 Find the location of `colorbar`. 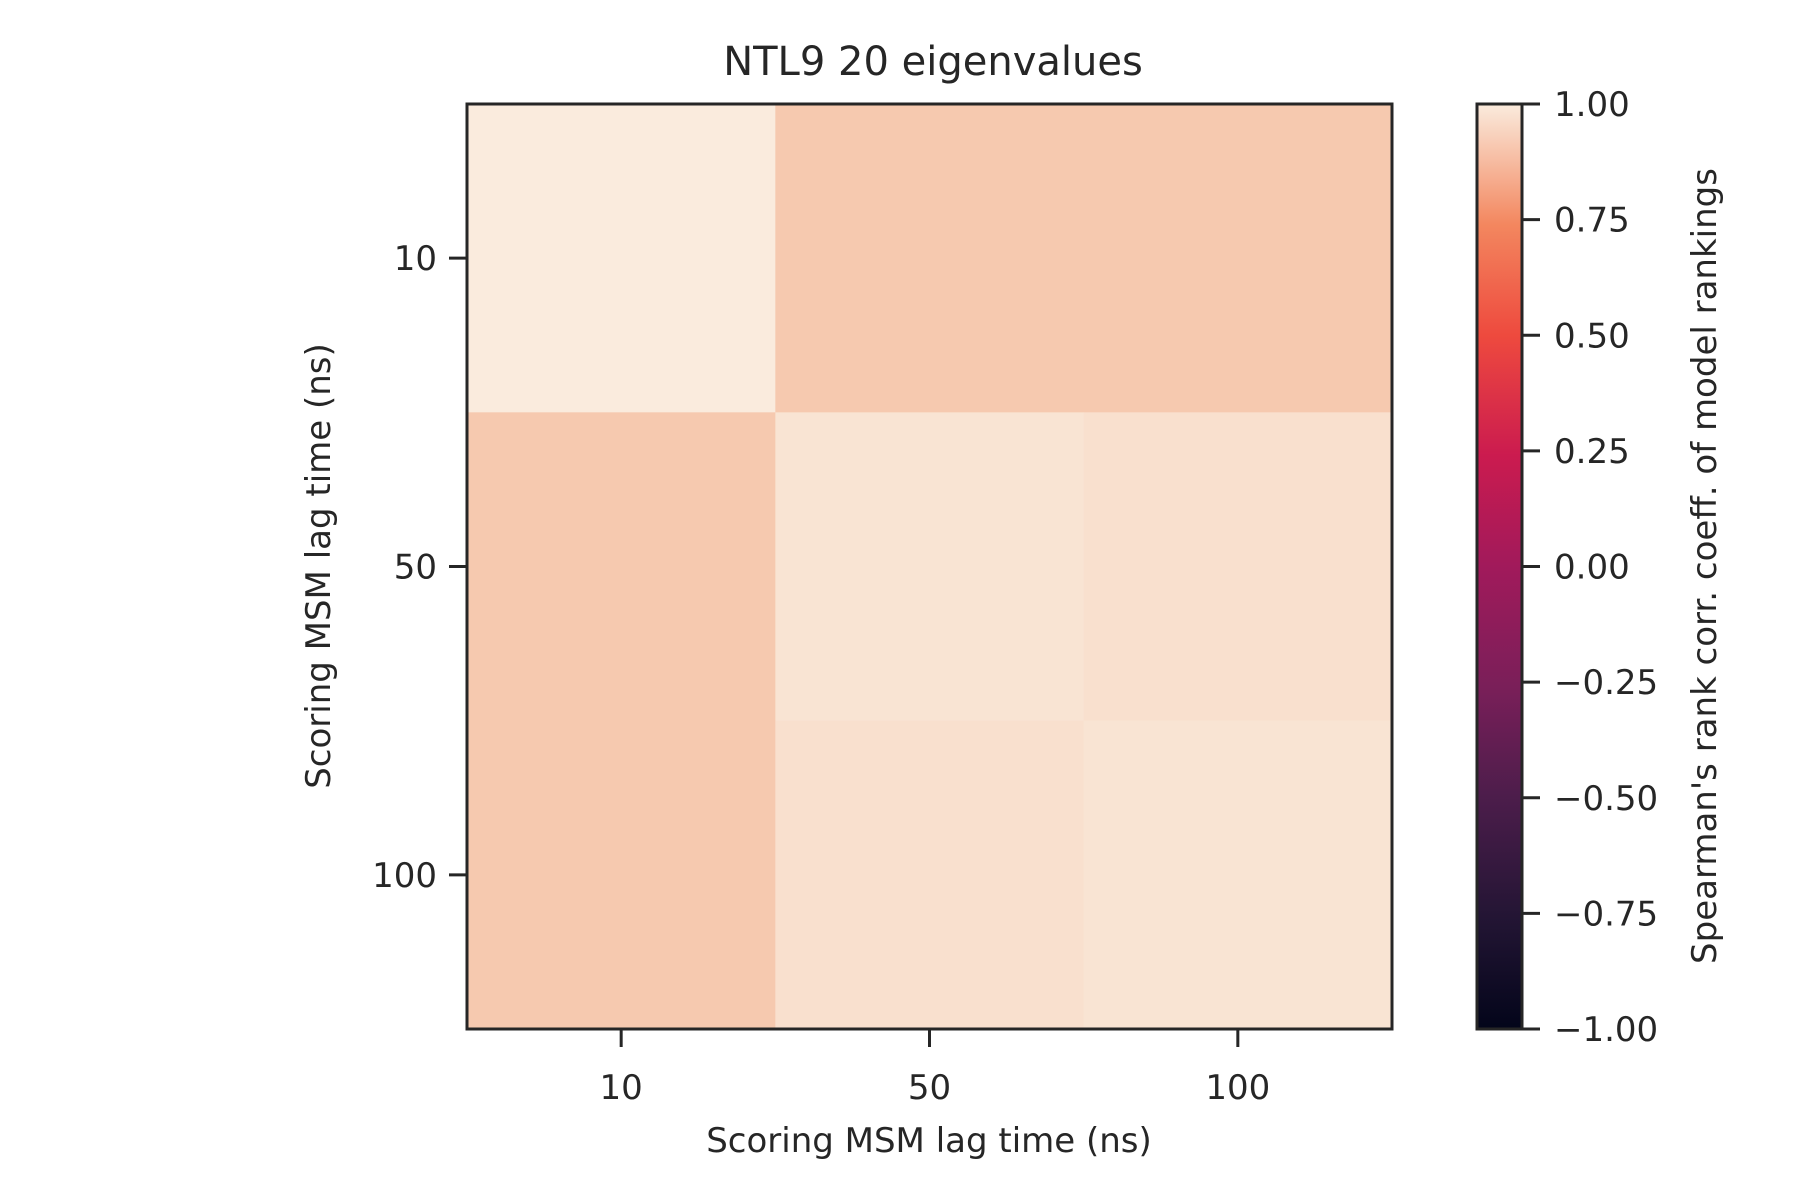

colorbar is located at coordinates (1499, 566).